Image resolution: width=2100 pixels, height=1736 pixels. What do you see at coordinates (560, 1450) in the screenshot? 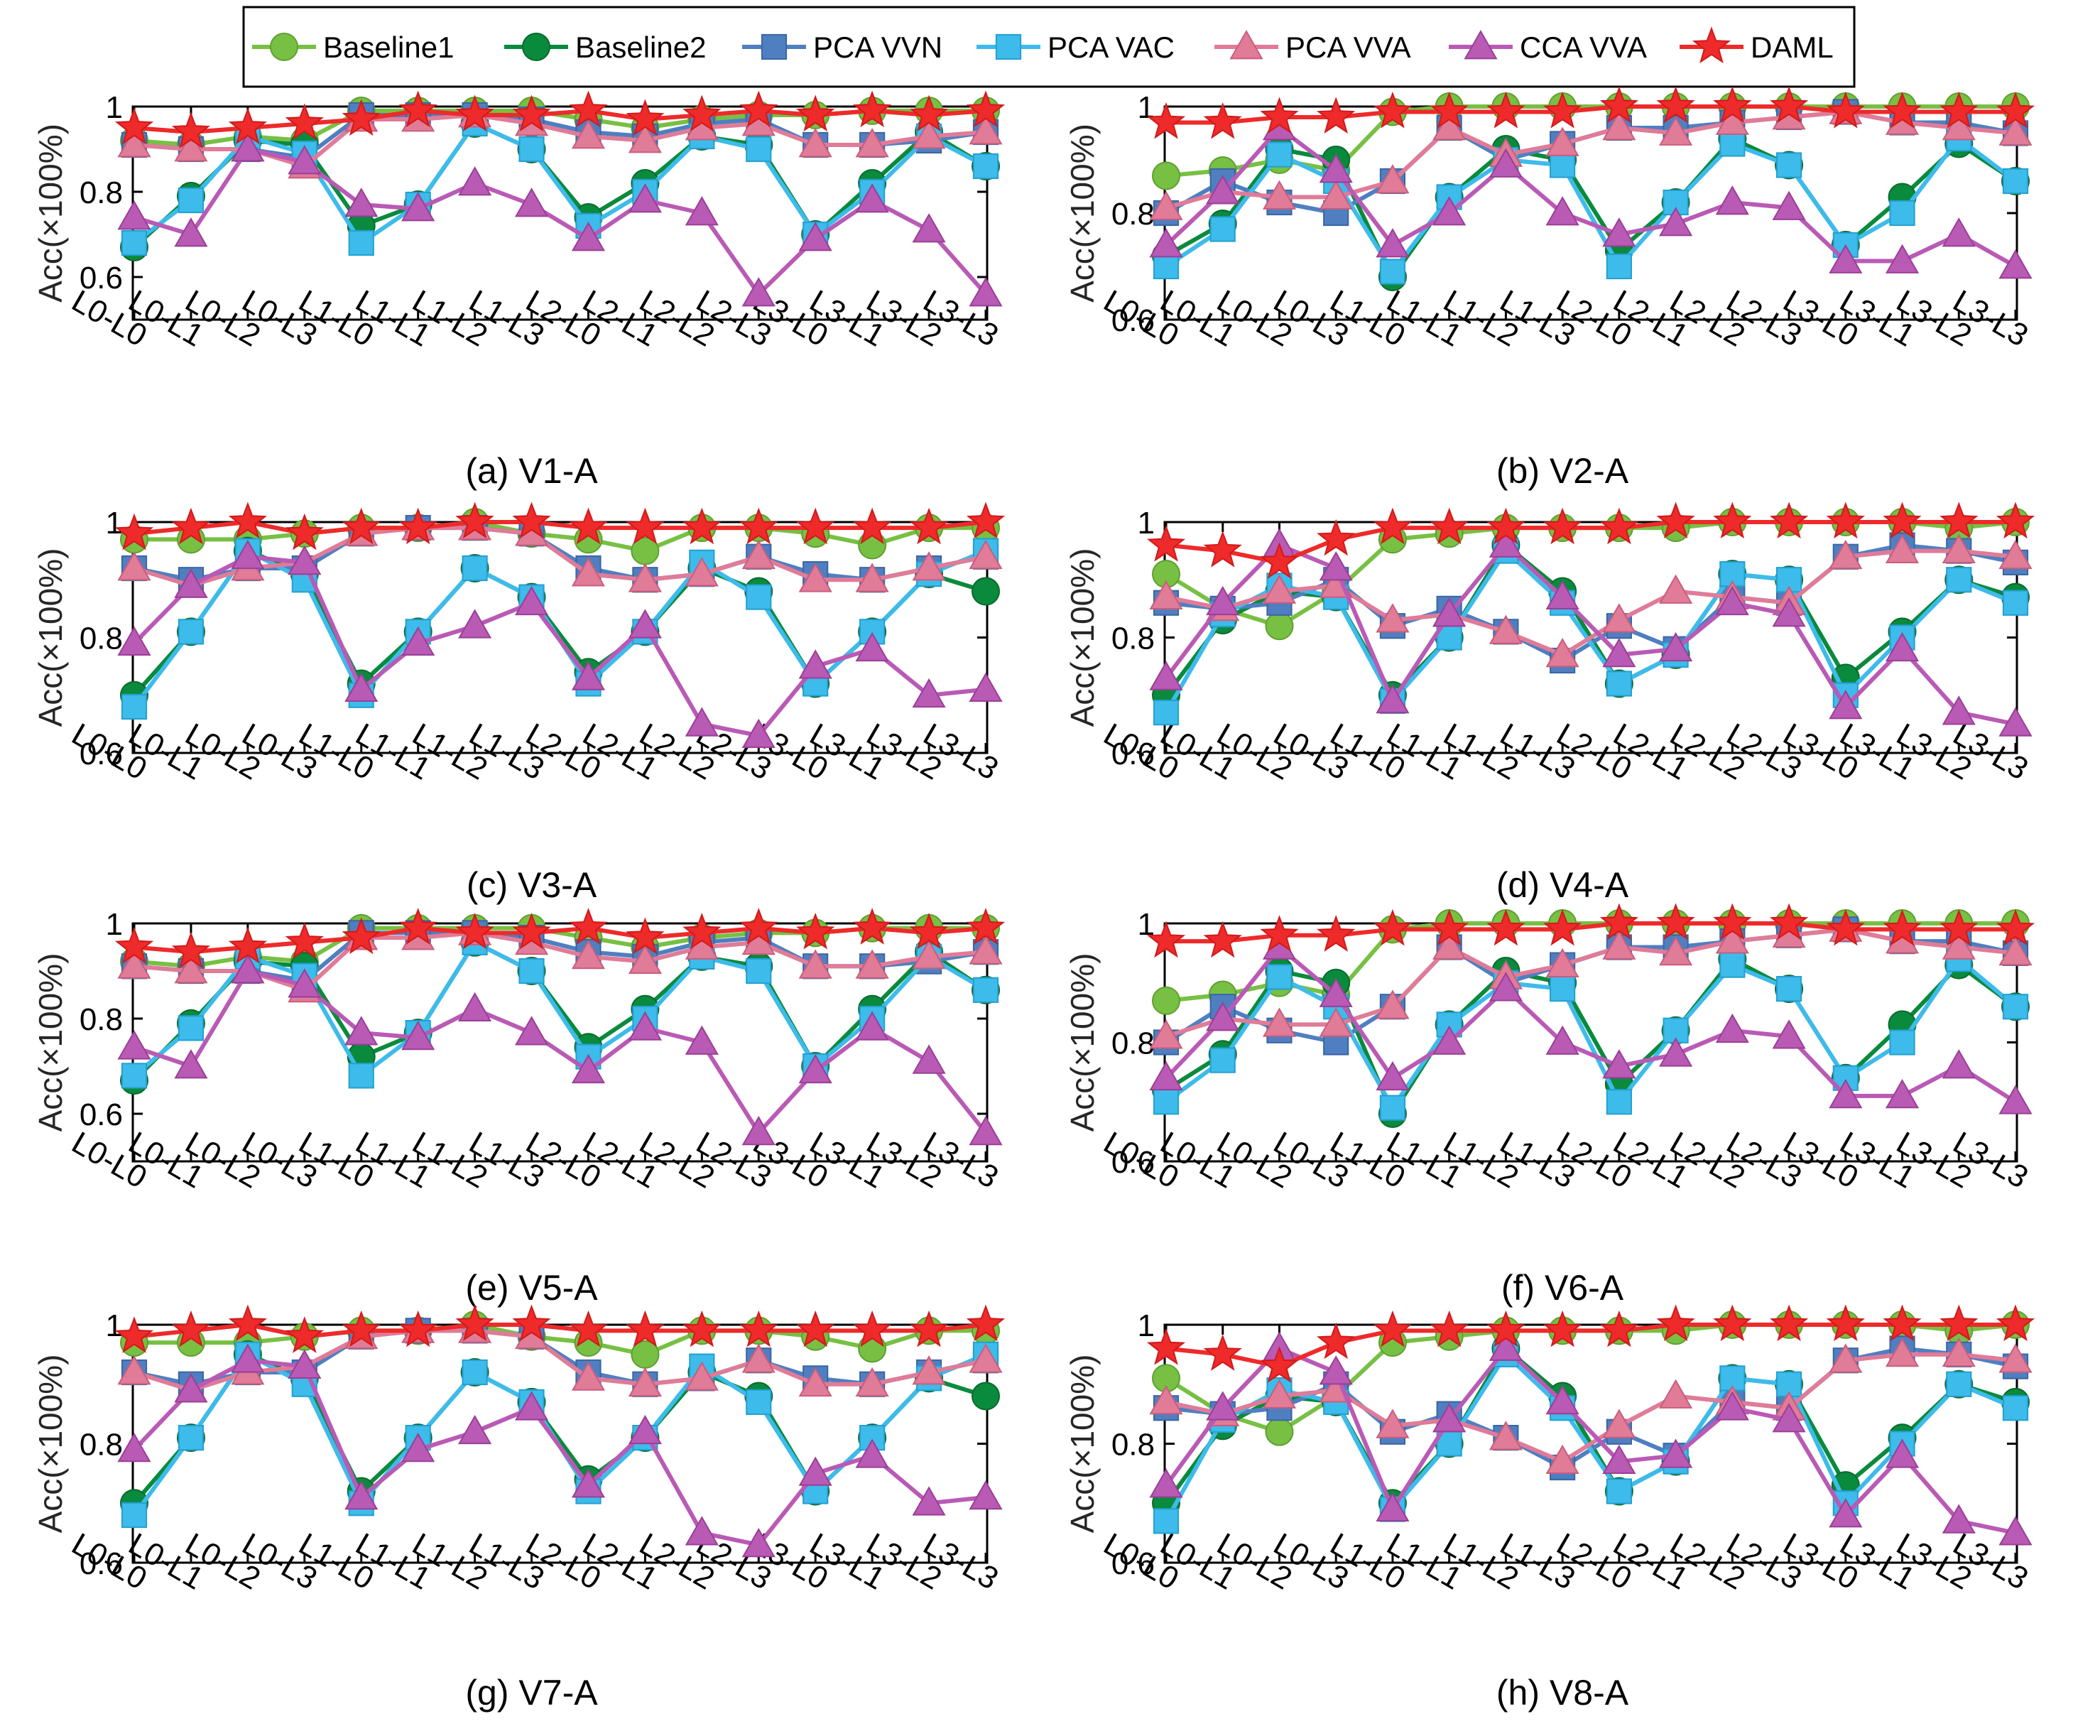
I see `series-cca-vva` at bounding box center [560, 1450].